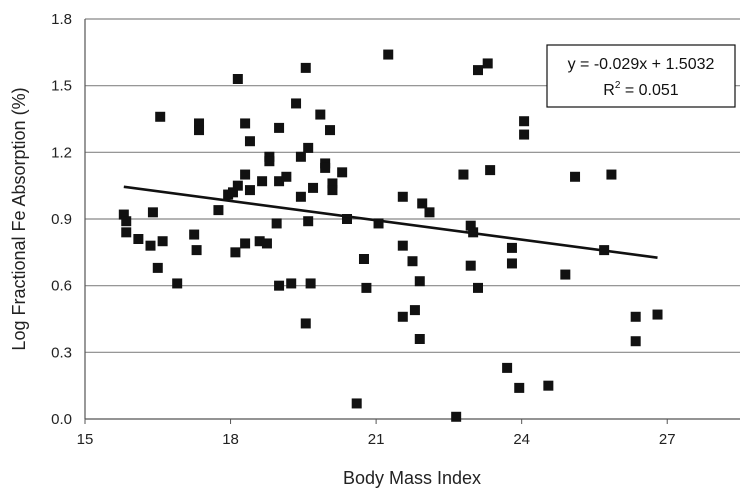 The image size is (742, 491). I want to click on y-tick-label: 0.0, so click(61, 419).